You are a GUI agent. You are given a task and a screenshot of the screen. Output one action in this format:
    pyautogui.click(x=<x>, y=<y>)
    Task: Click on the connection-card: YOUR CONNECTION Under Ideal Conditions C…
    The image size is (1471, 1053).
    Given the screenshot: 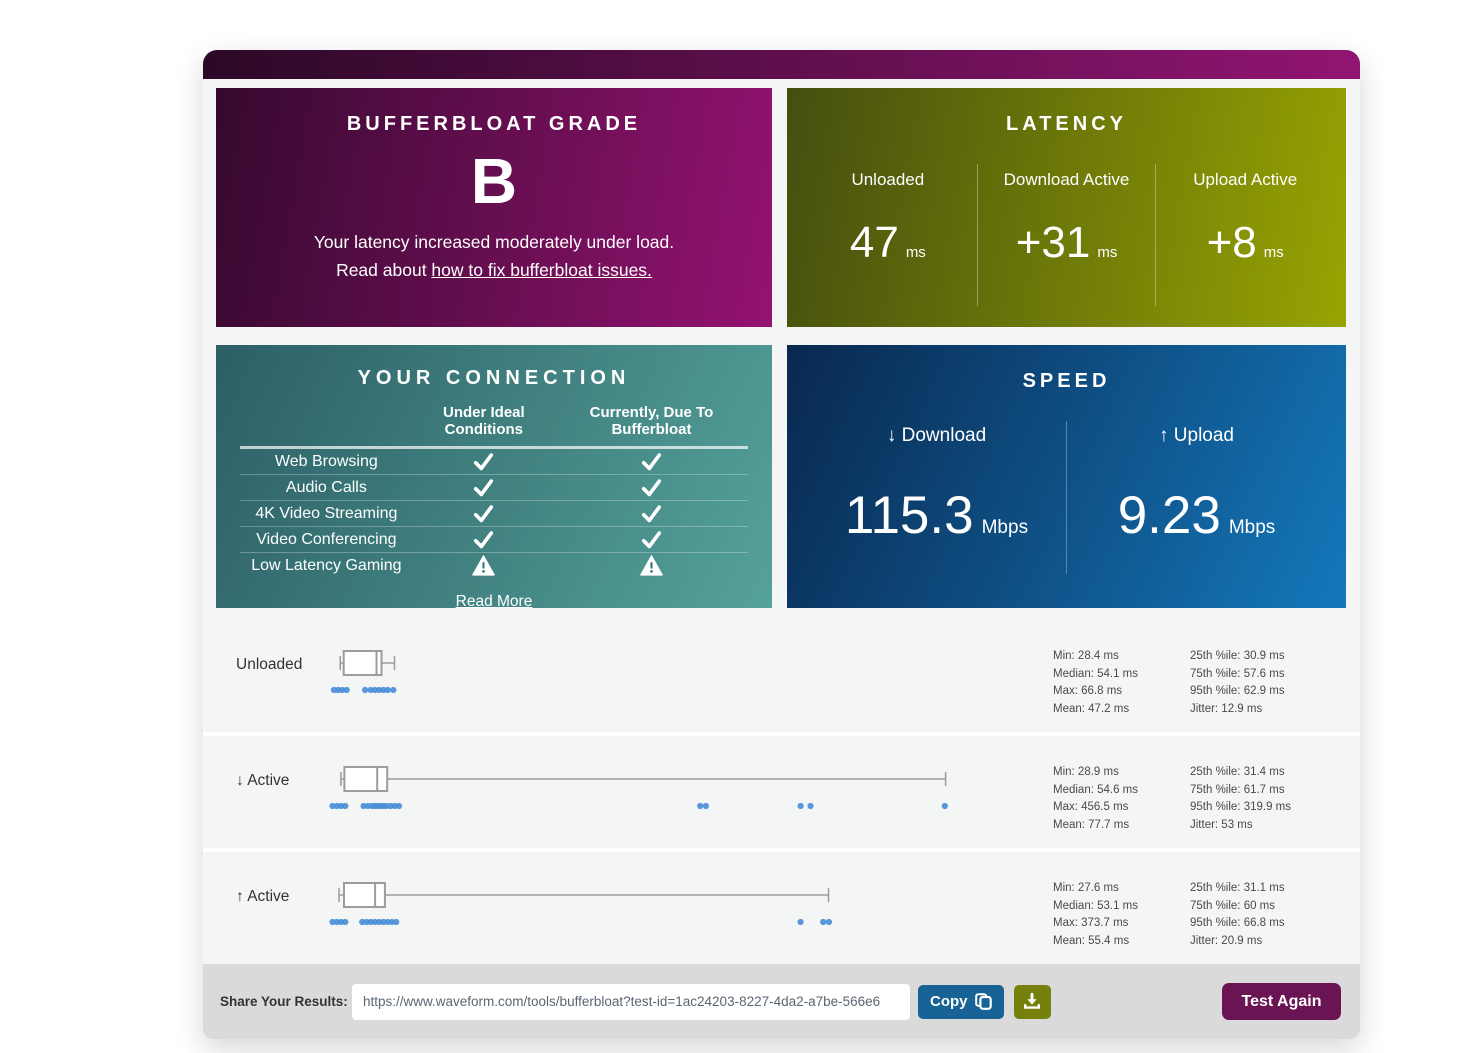 What is the action you would take?
    pyautogui.click(x=494, y=476)
    